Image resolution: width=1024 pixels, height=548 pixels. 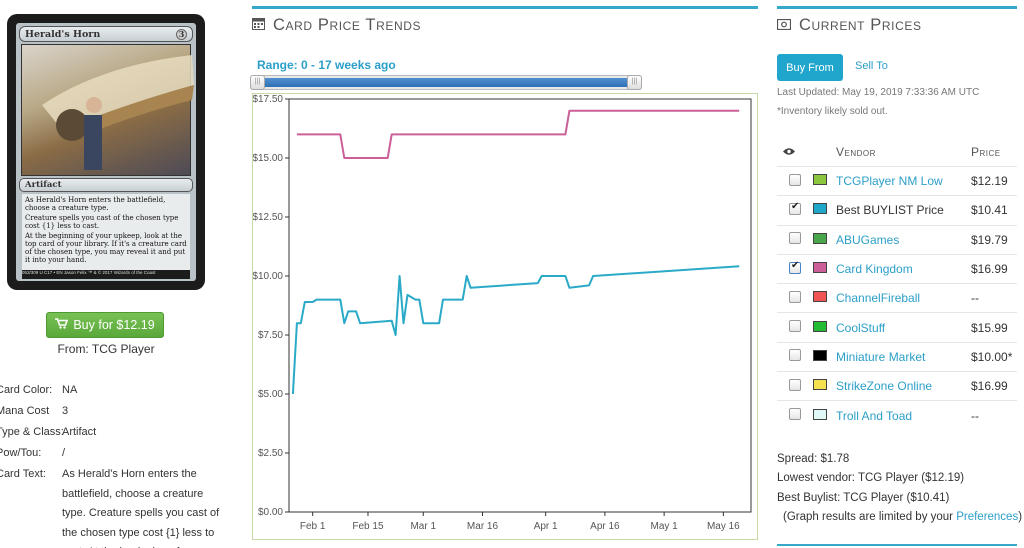 I want to click on vendor-name: ABUGames, so click(x=868, y=239).